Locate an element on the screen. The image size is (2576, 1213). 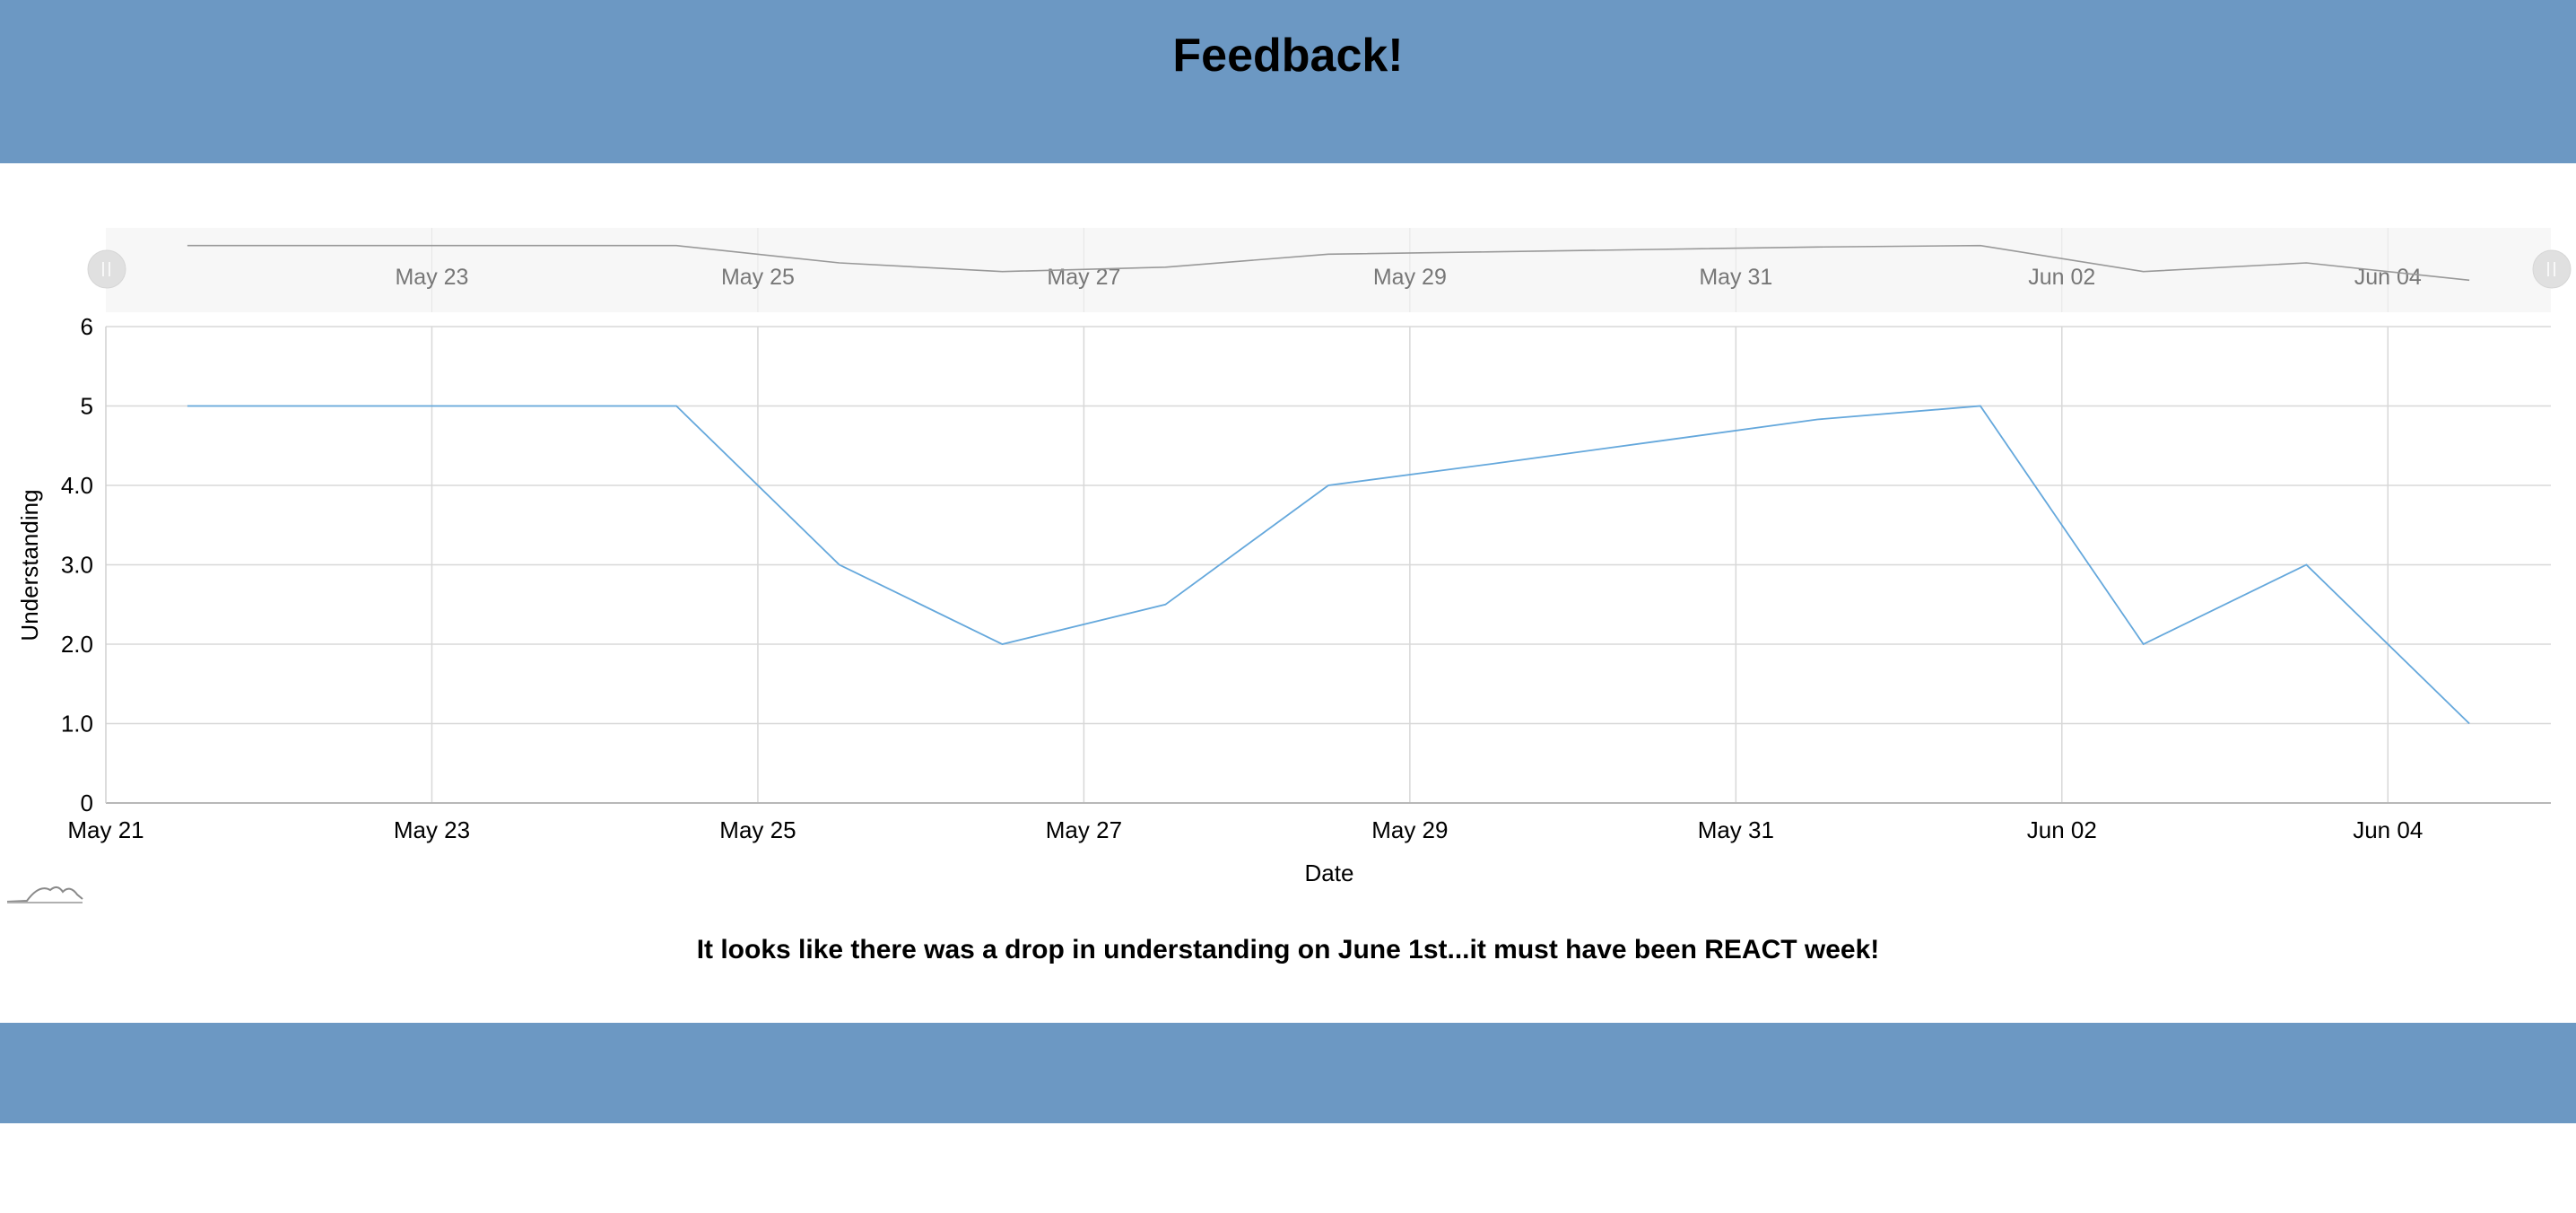
x-tick-label: May 27 is located at coordinates (1084, 829).